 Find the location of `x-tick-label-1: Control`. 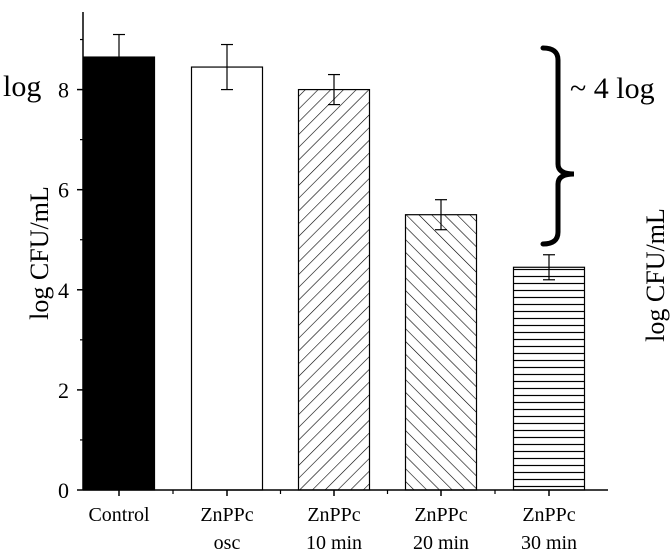

x-tick-label-1: Control is located at coordinates (119, 515).